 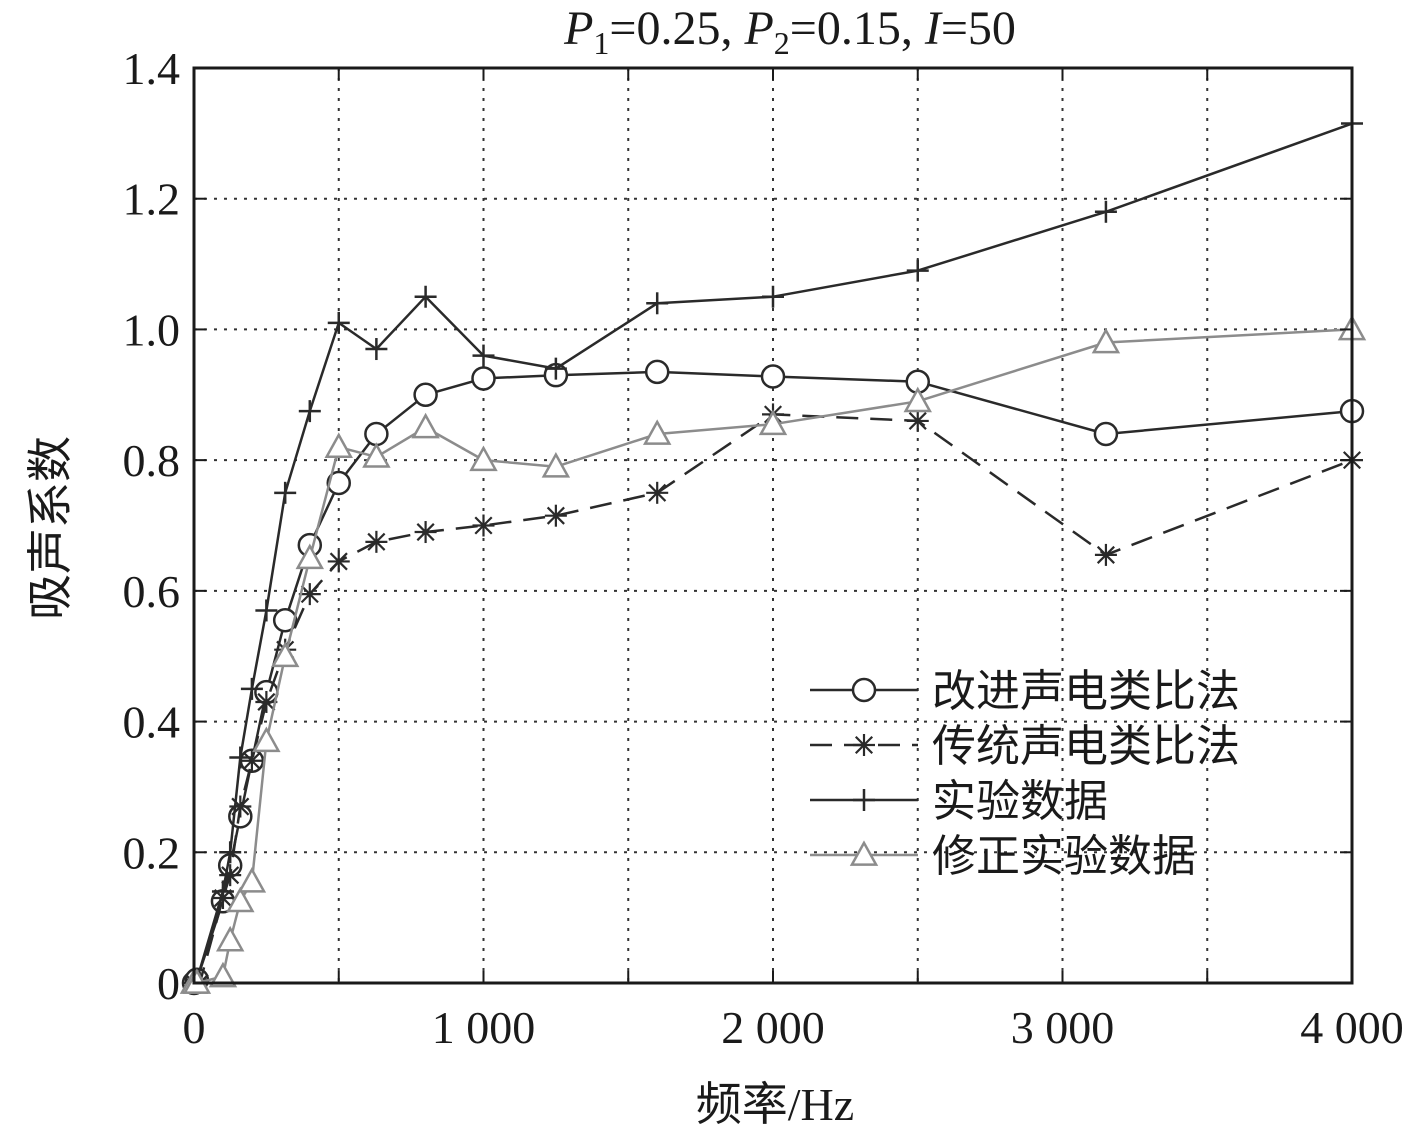 I want to click on y-axis-label: 吸声系数, so click(x=50, y=528).